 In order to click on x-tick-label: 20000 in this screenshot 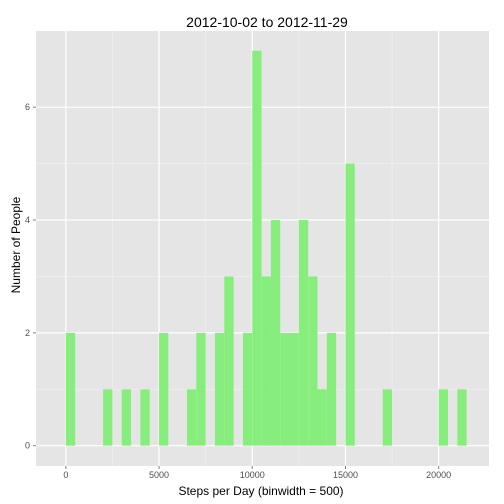, I will do `click(438, 475)`.